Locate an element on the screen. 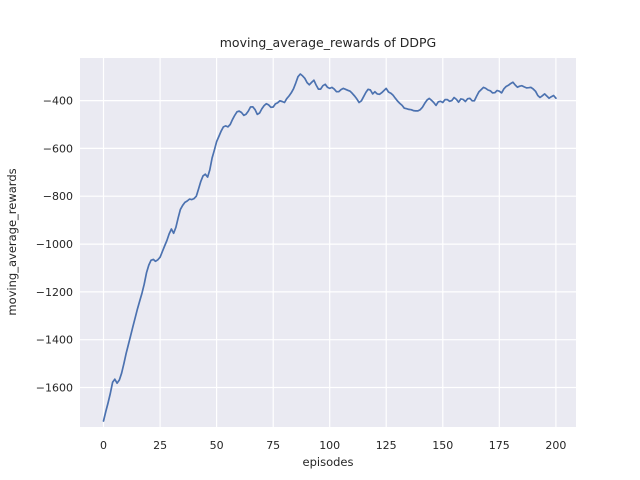 Image resolution: width=640 pixels, height=480 pixels. x-tick-labels: 0 25 50 75 100 125 150 175 200 is located at coordinates (333, 445).